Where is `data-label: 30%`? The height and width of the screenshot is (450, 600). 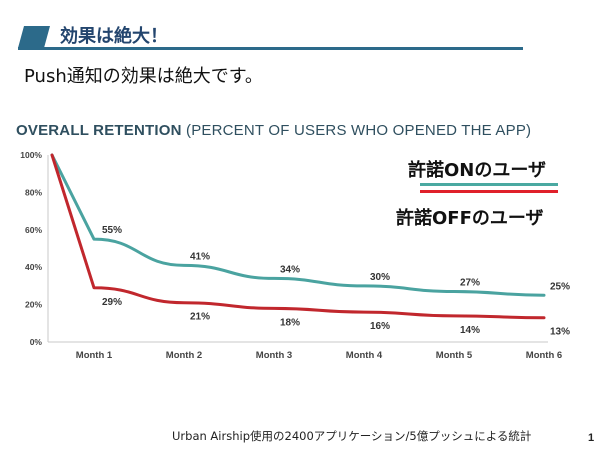
data-label: 30% is located at coordinates (380, 277).